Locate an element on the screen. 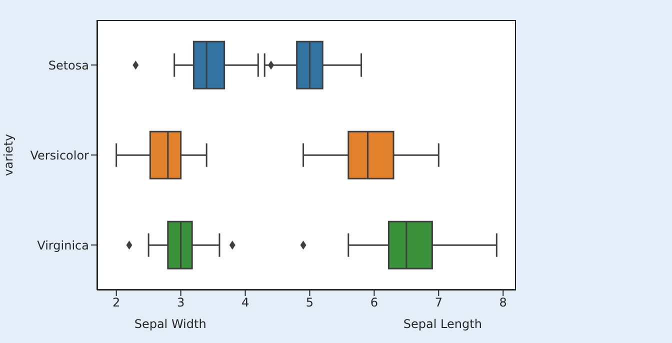 Image resolution: width=672 pixels, height=343 pixels. x-axis-title: Sepal Width is located at coordinates (170, 324).